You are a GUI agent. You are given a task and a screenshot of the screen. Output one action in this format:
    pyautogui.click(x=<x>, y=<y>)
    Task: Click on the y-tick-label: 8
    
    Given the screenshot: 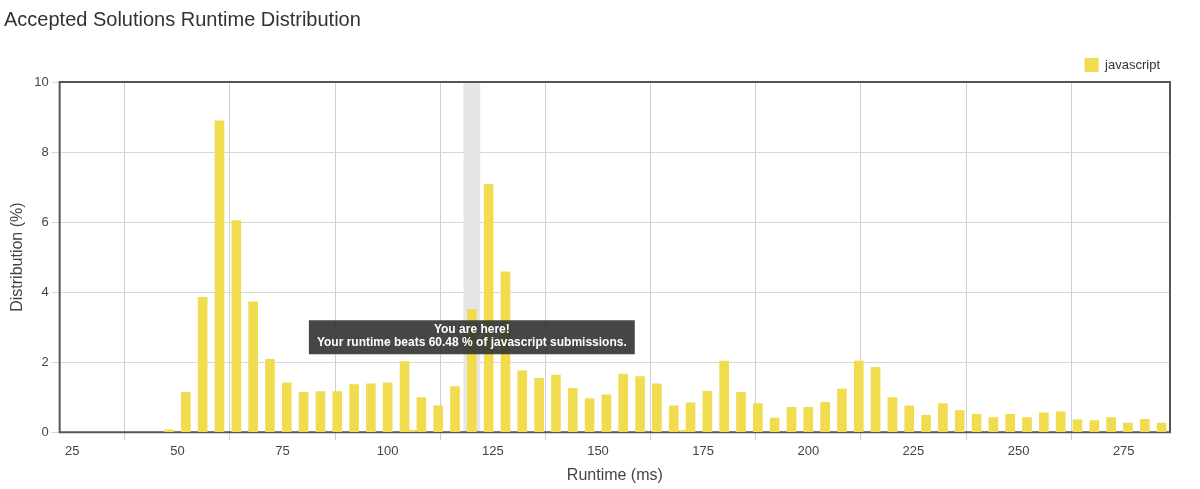 What is the action you would take?
    pyautogui.click(x=45, y=151)
    